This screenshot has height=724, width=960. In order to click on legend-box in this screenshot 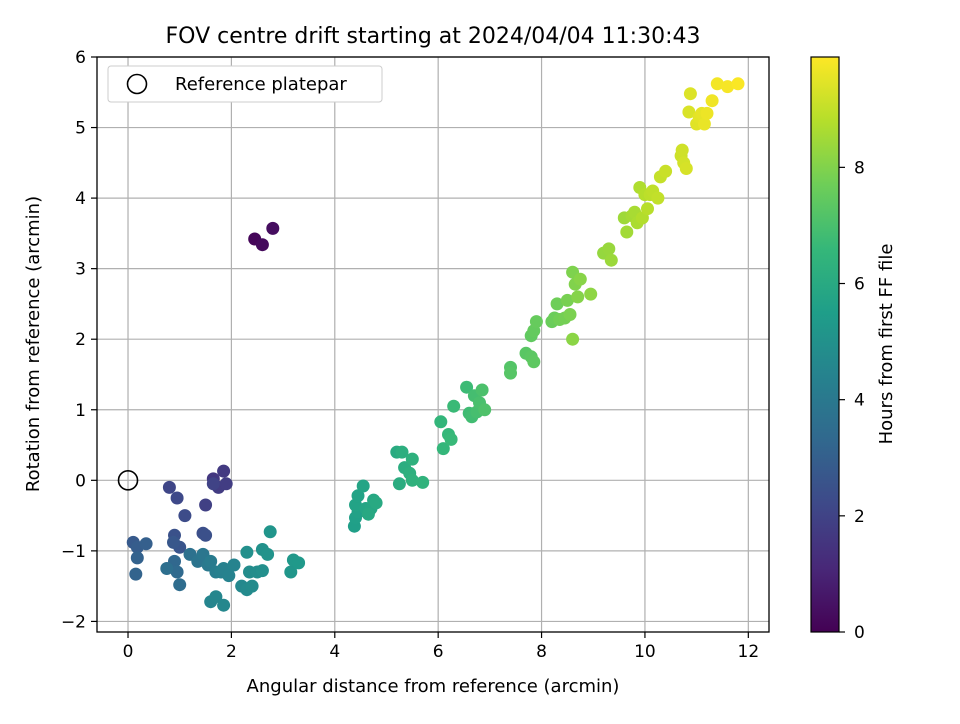, I will do `click(245, 84)`.